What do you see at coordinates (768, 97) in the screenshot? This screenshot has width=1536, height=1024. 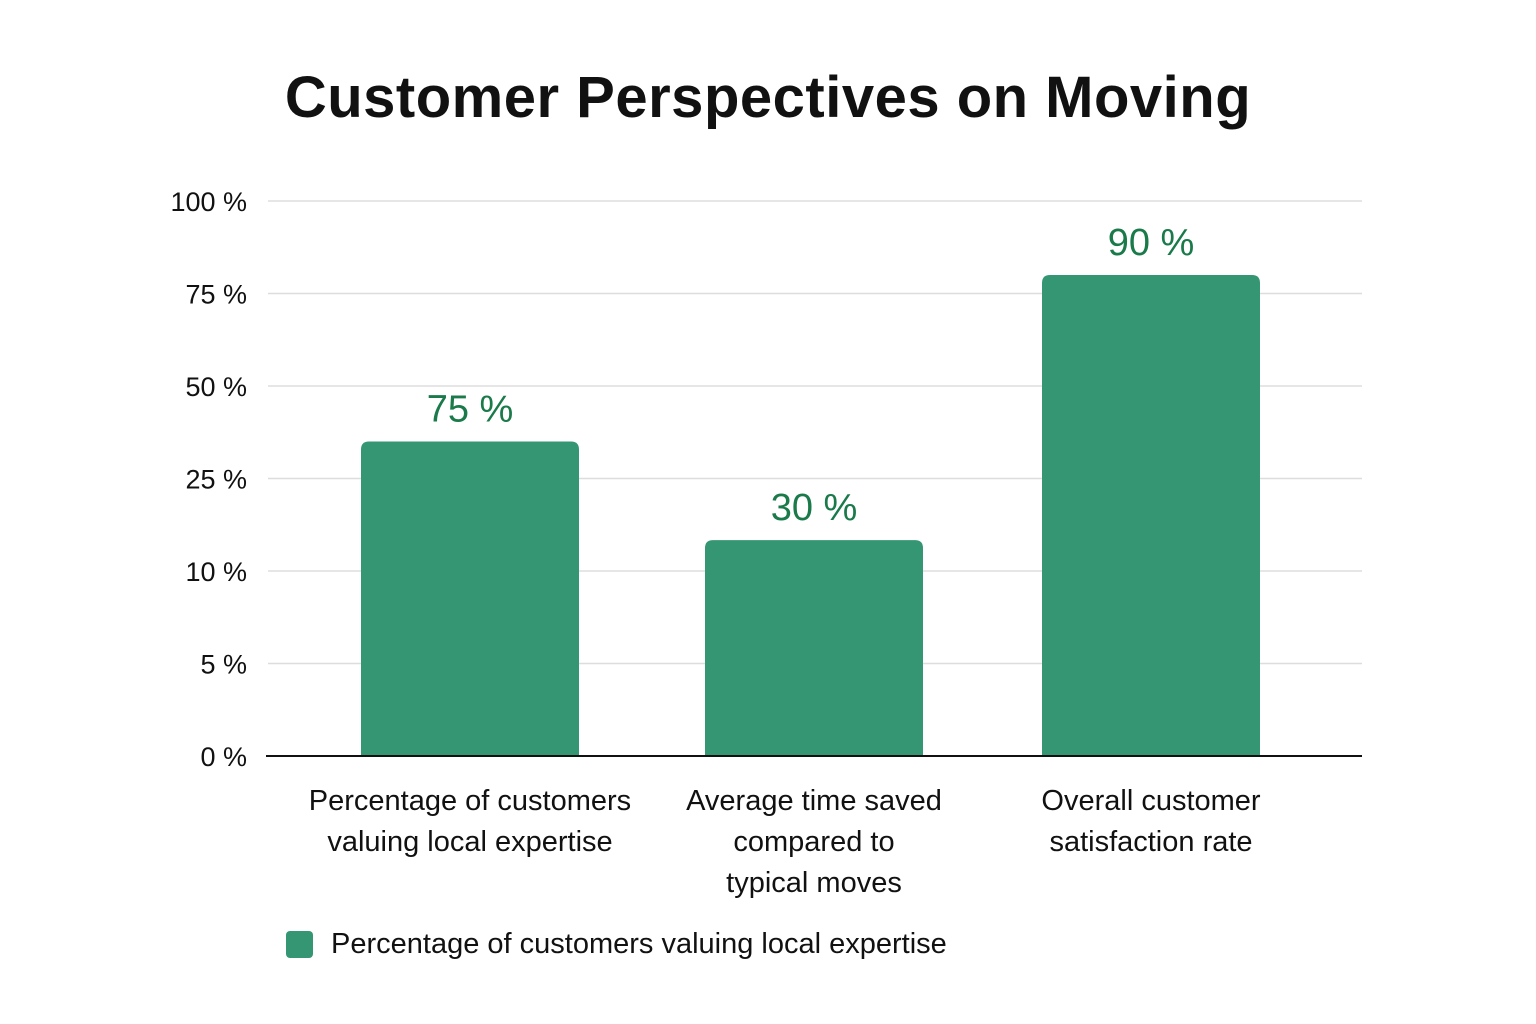 I see `chart-title: Customer Perspectives on Moving` at bounding box center [768, 97].